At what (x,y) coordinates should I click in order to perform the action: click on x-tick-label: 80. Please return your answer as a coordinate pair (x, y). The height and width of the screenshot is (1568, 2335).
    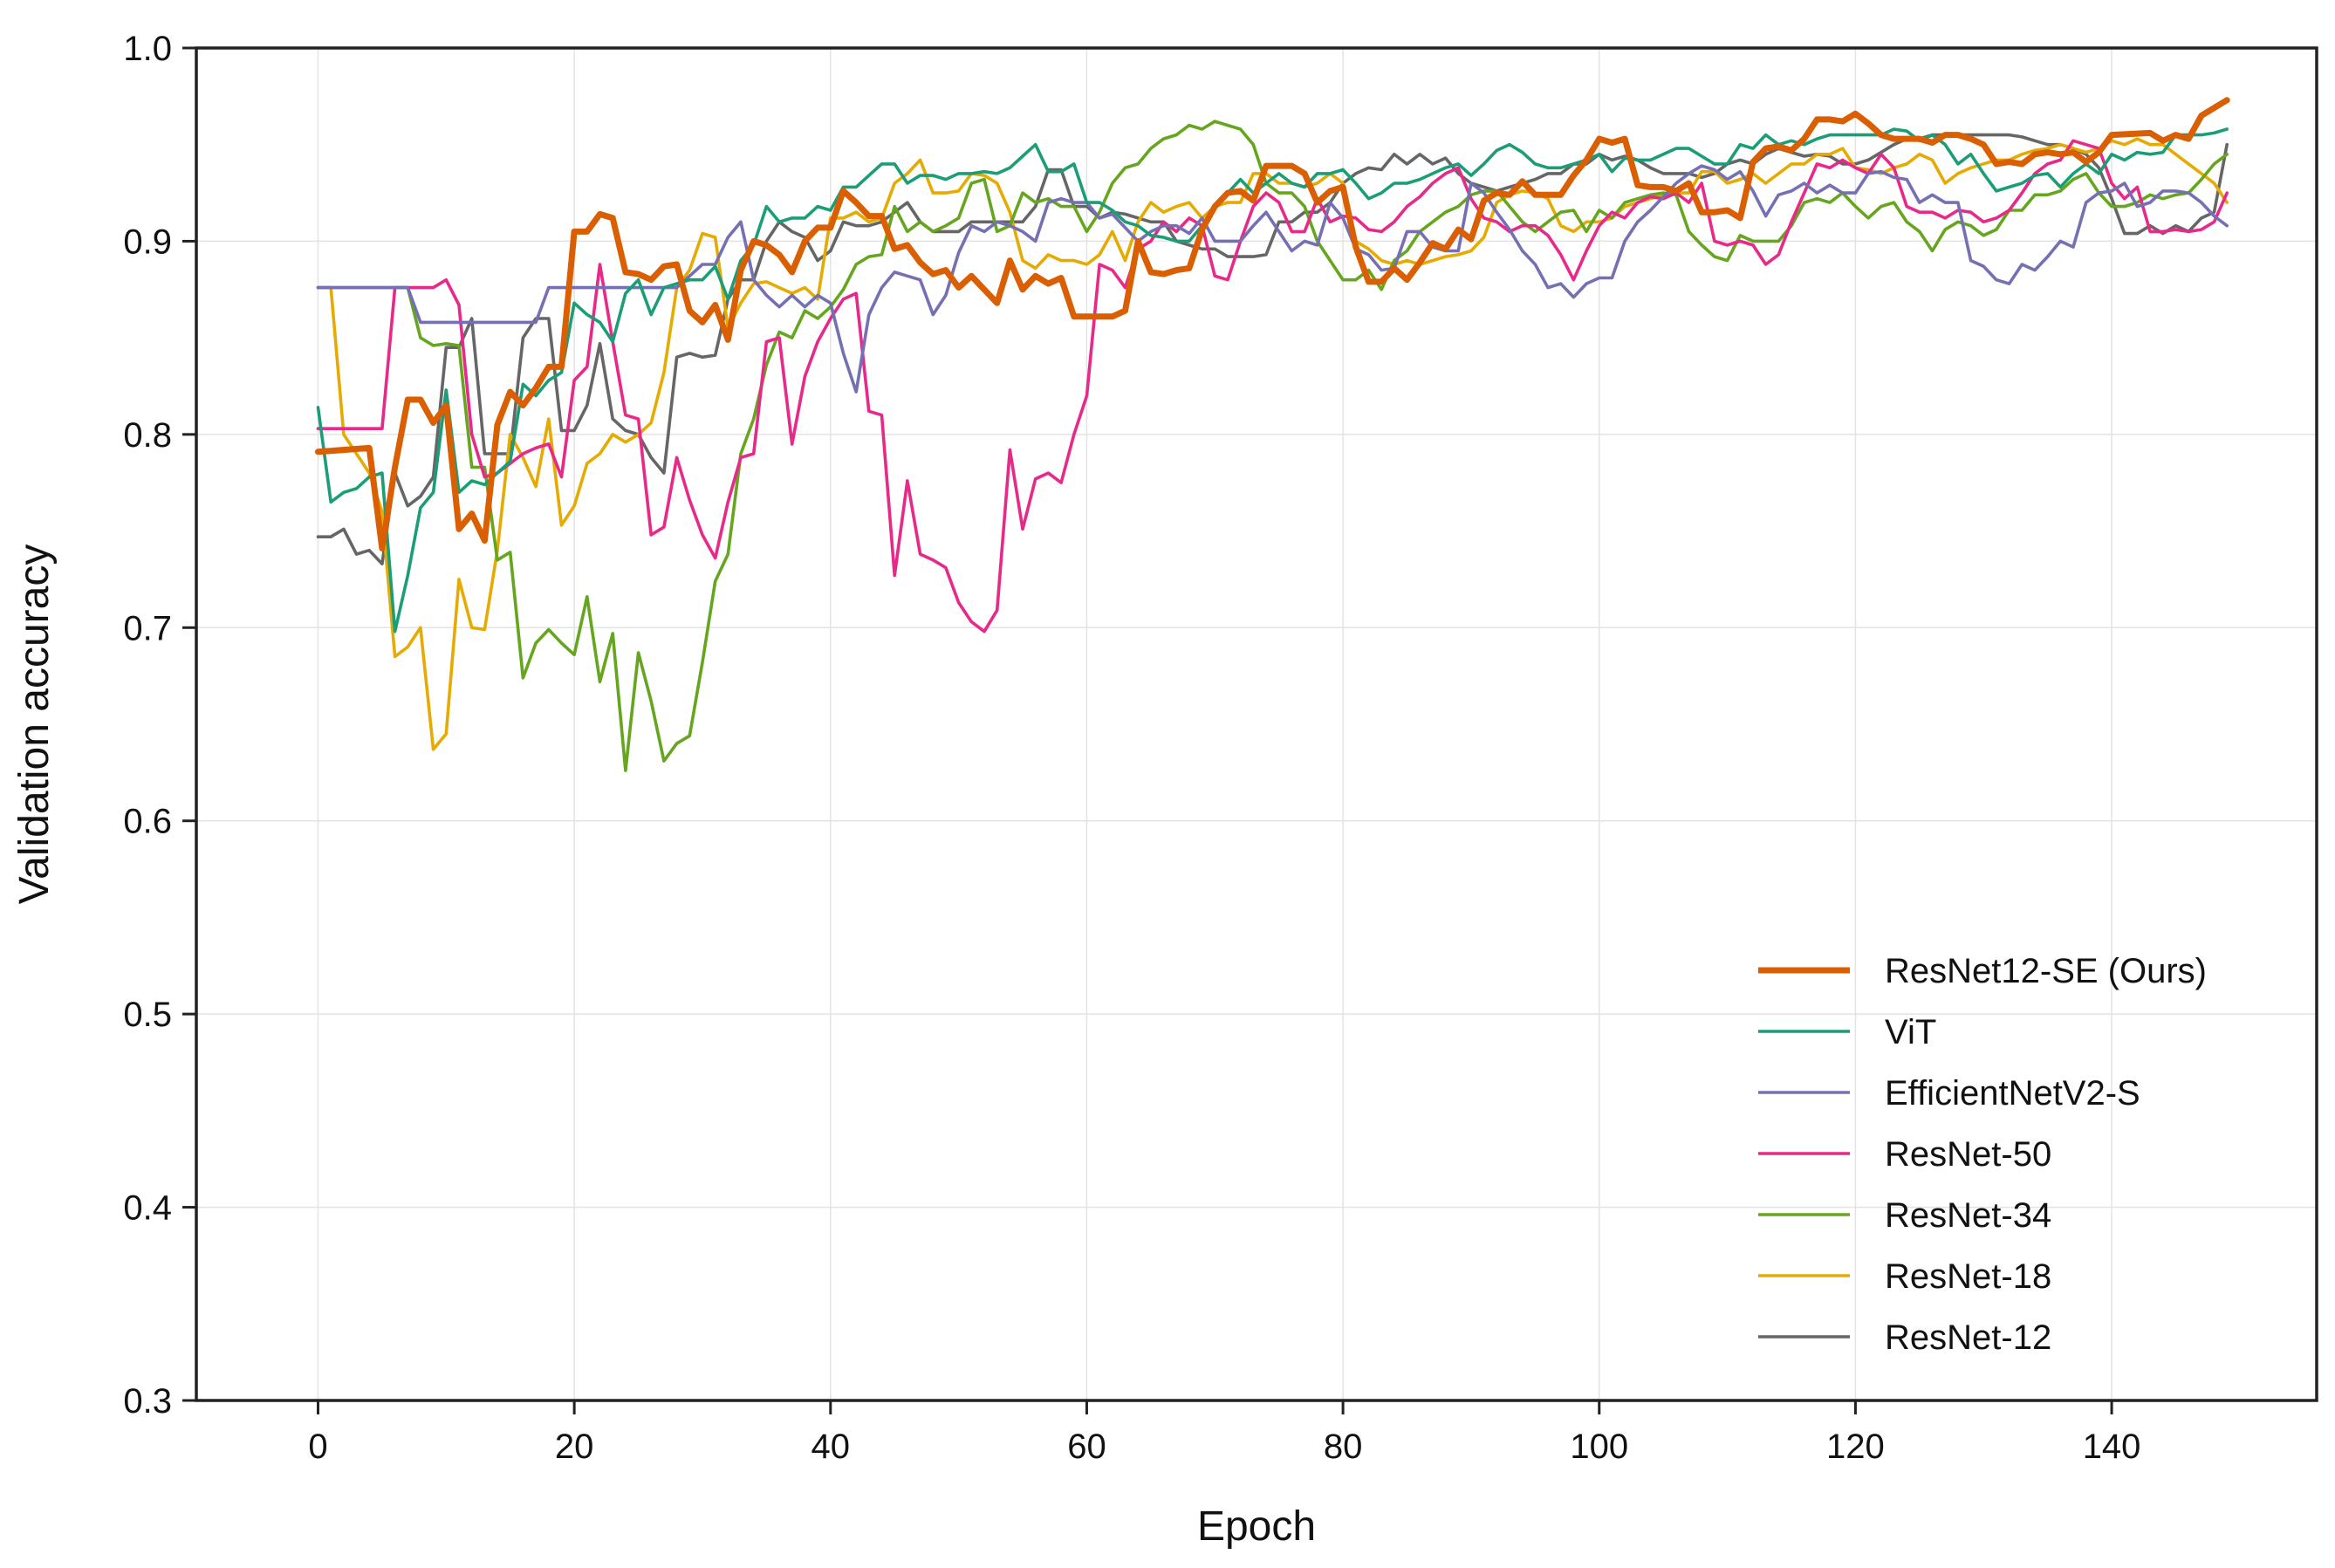
    Looking at the image, I should click on (1343, 1447).